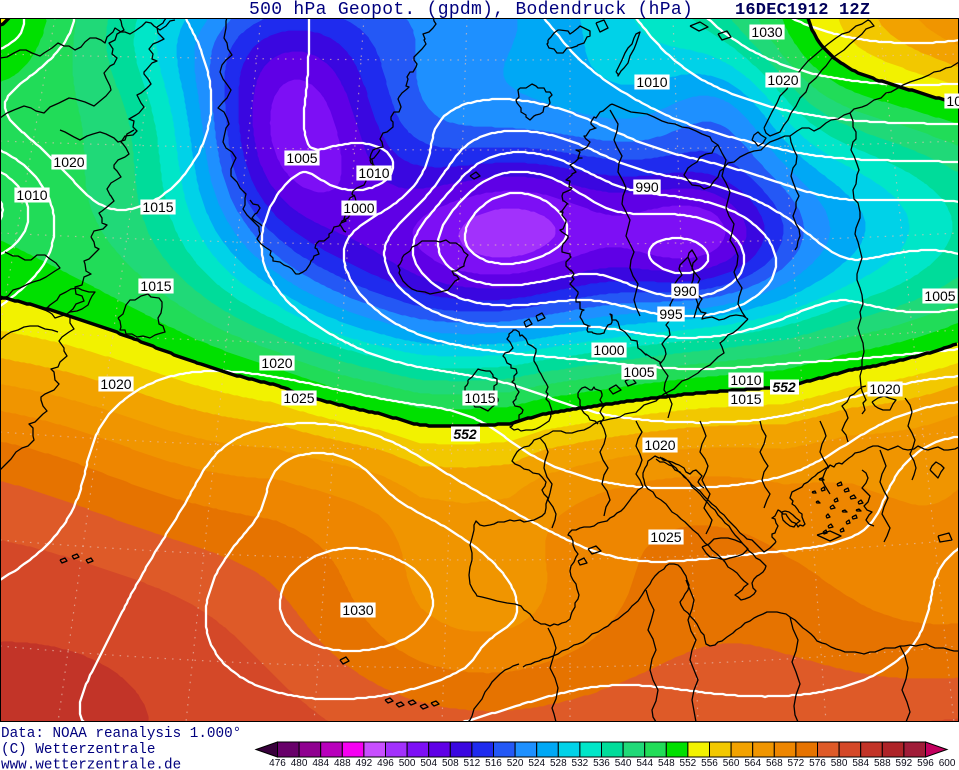  What do you see at coordinates (752, 763) in the screenshot?
I see `svg-text: 564` at bounding box center [752, 763].